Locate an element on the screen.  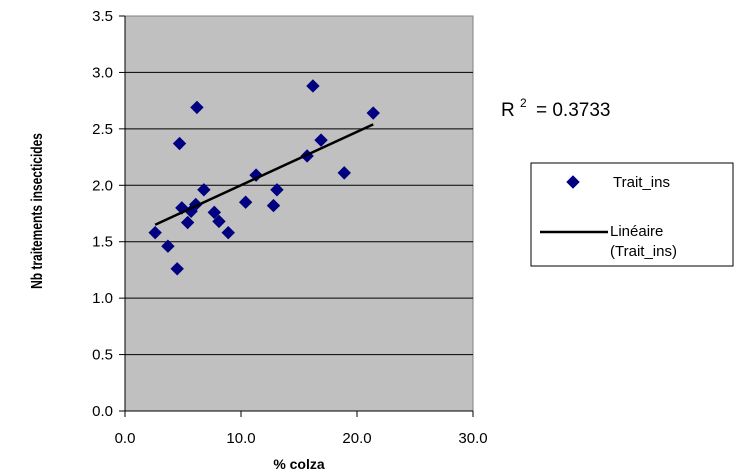
trendline-group is located at coordinates (264, 174).